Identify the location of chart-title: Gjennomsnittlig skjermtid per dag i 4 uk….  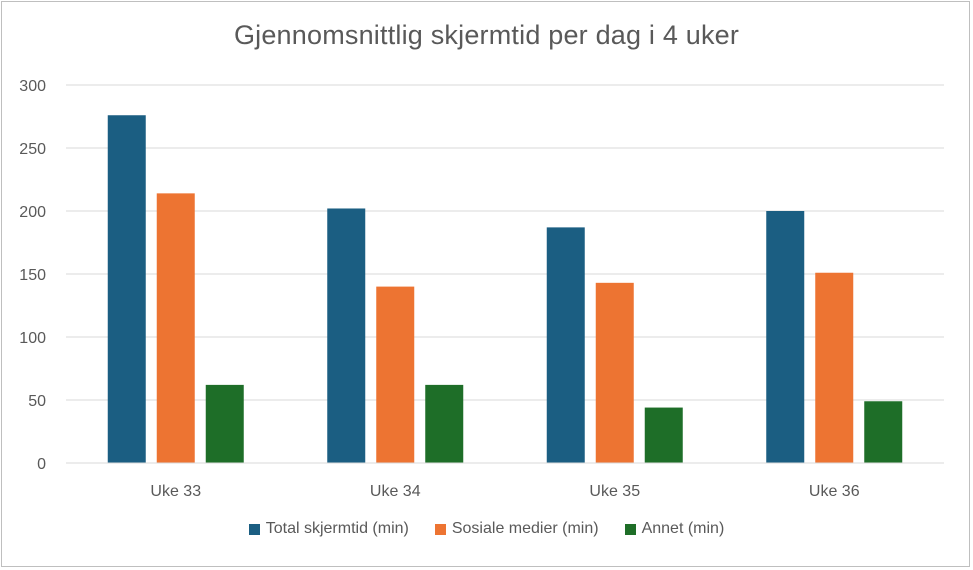
(486, 35).